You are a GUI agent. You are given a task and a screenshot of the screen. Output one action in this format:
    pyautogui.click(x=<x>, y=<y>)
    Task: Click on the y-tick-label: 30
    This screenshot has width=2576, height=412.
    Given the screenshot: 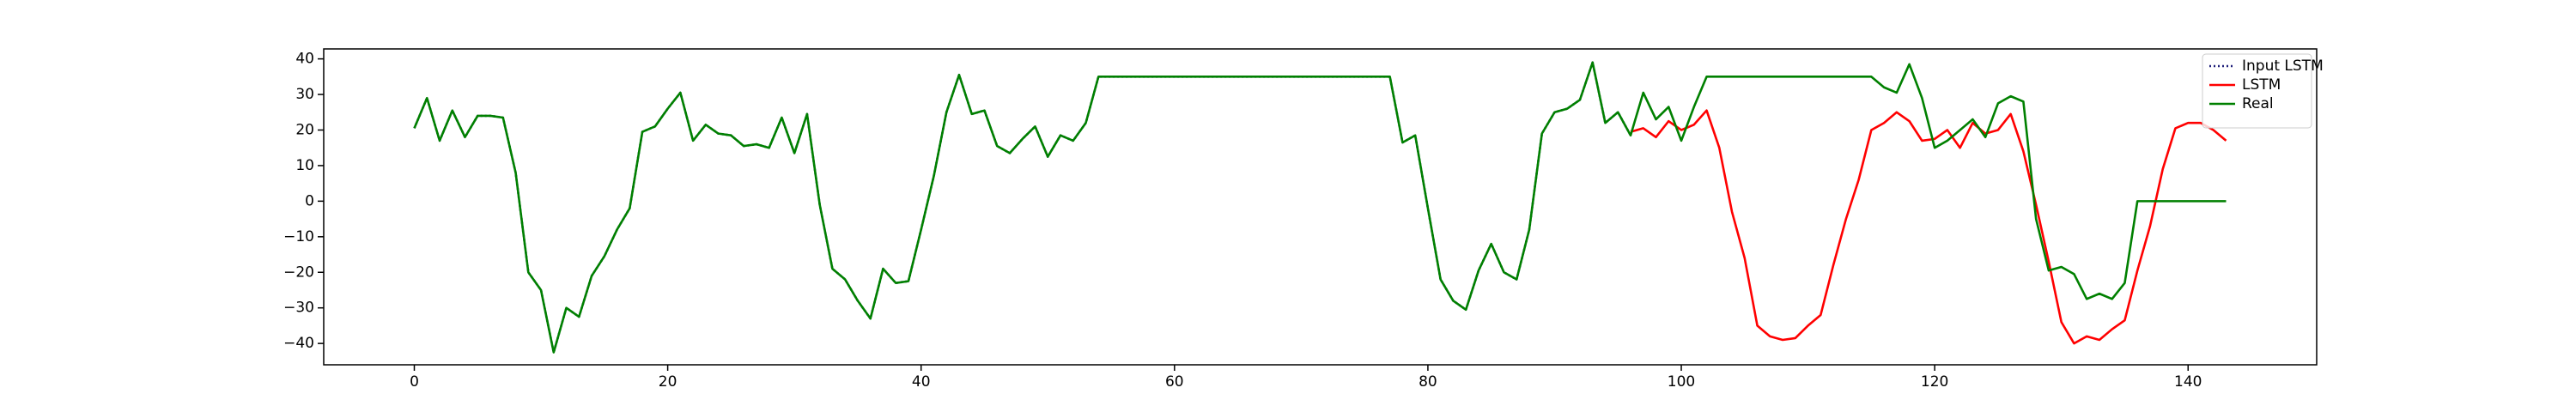 What is the action you would take?
    pyautogui.click(x=304, y=94)
    